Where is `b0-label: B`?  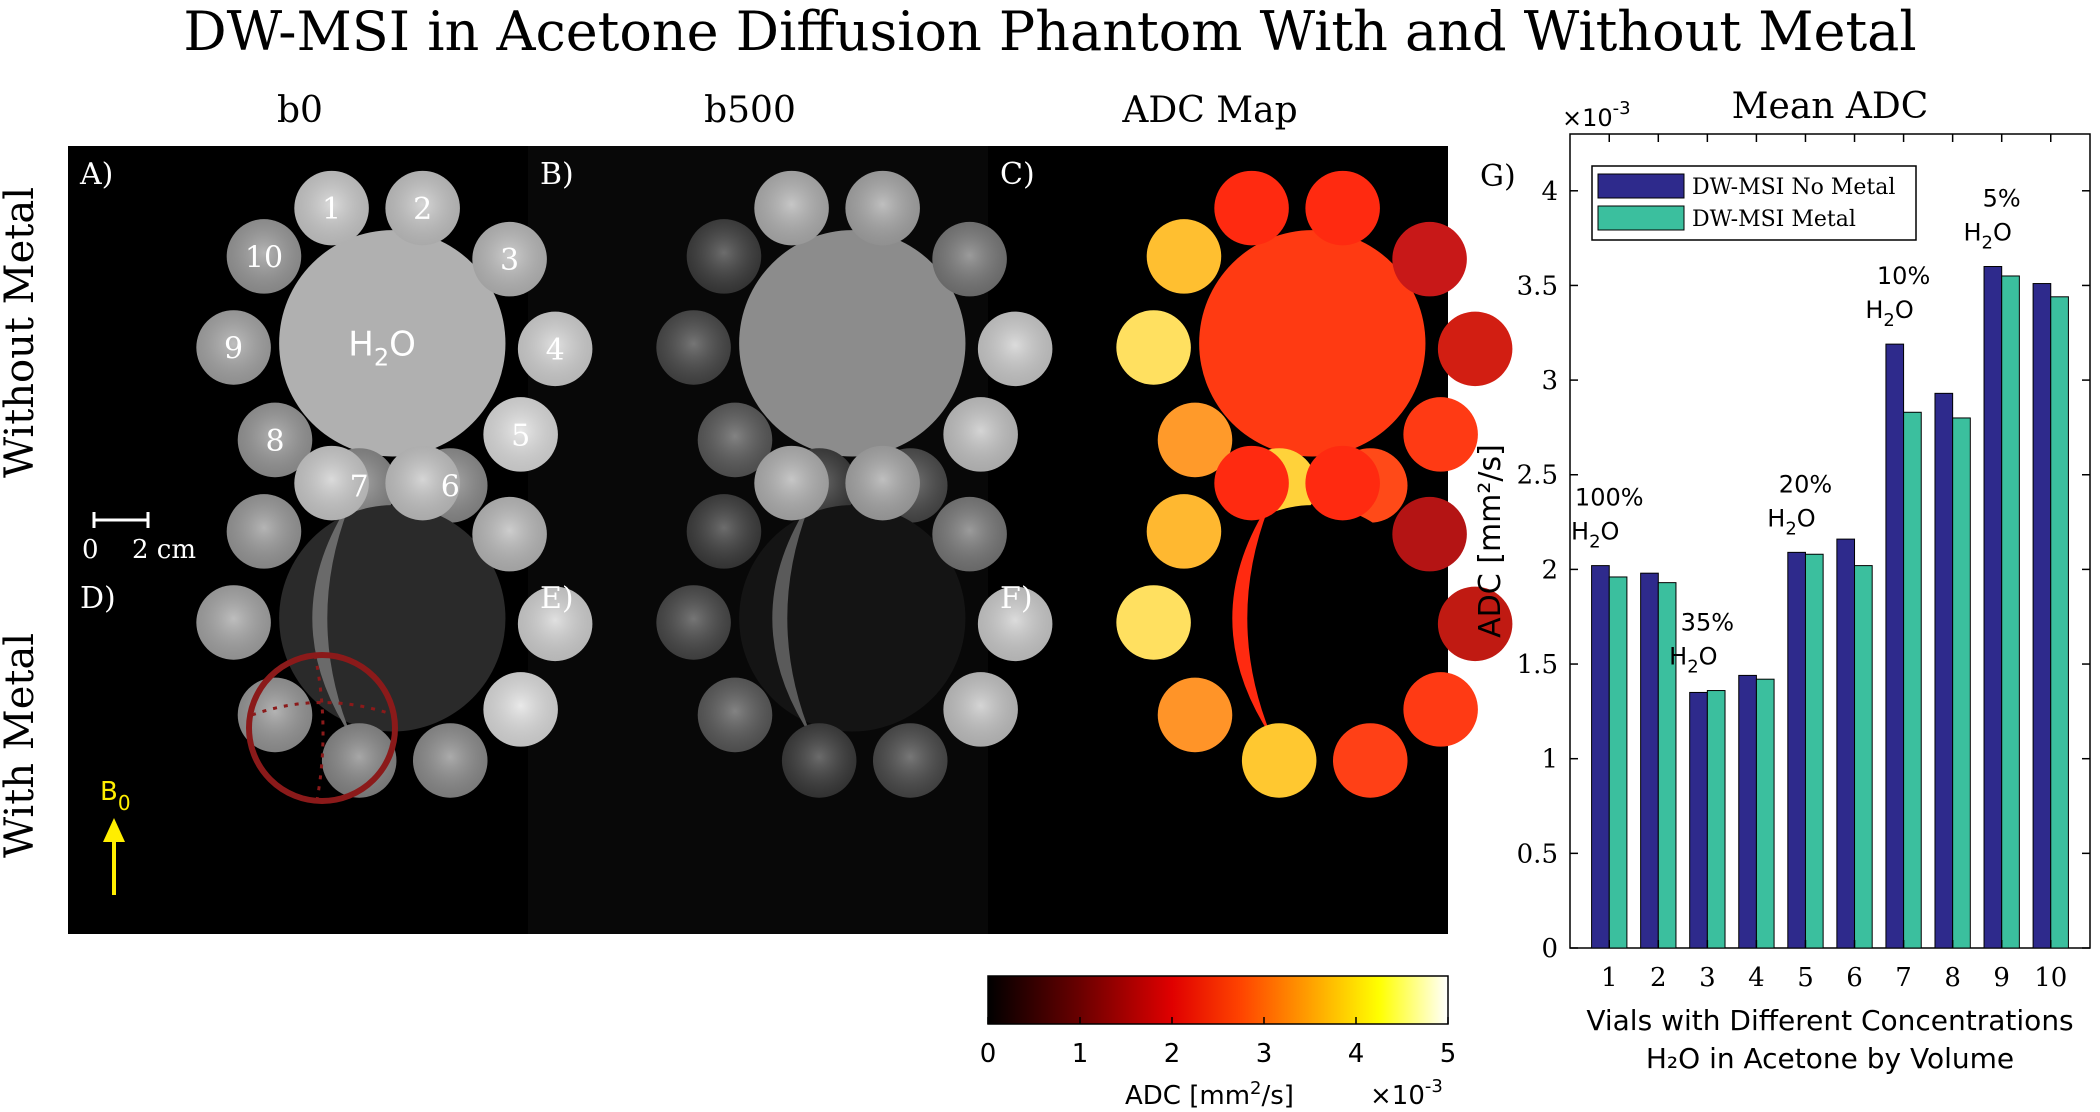 b0-label: B is located at coordinates (109, 792).